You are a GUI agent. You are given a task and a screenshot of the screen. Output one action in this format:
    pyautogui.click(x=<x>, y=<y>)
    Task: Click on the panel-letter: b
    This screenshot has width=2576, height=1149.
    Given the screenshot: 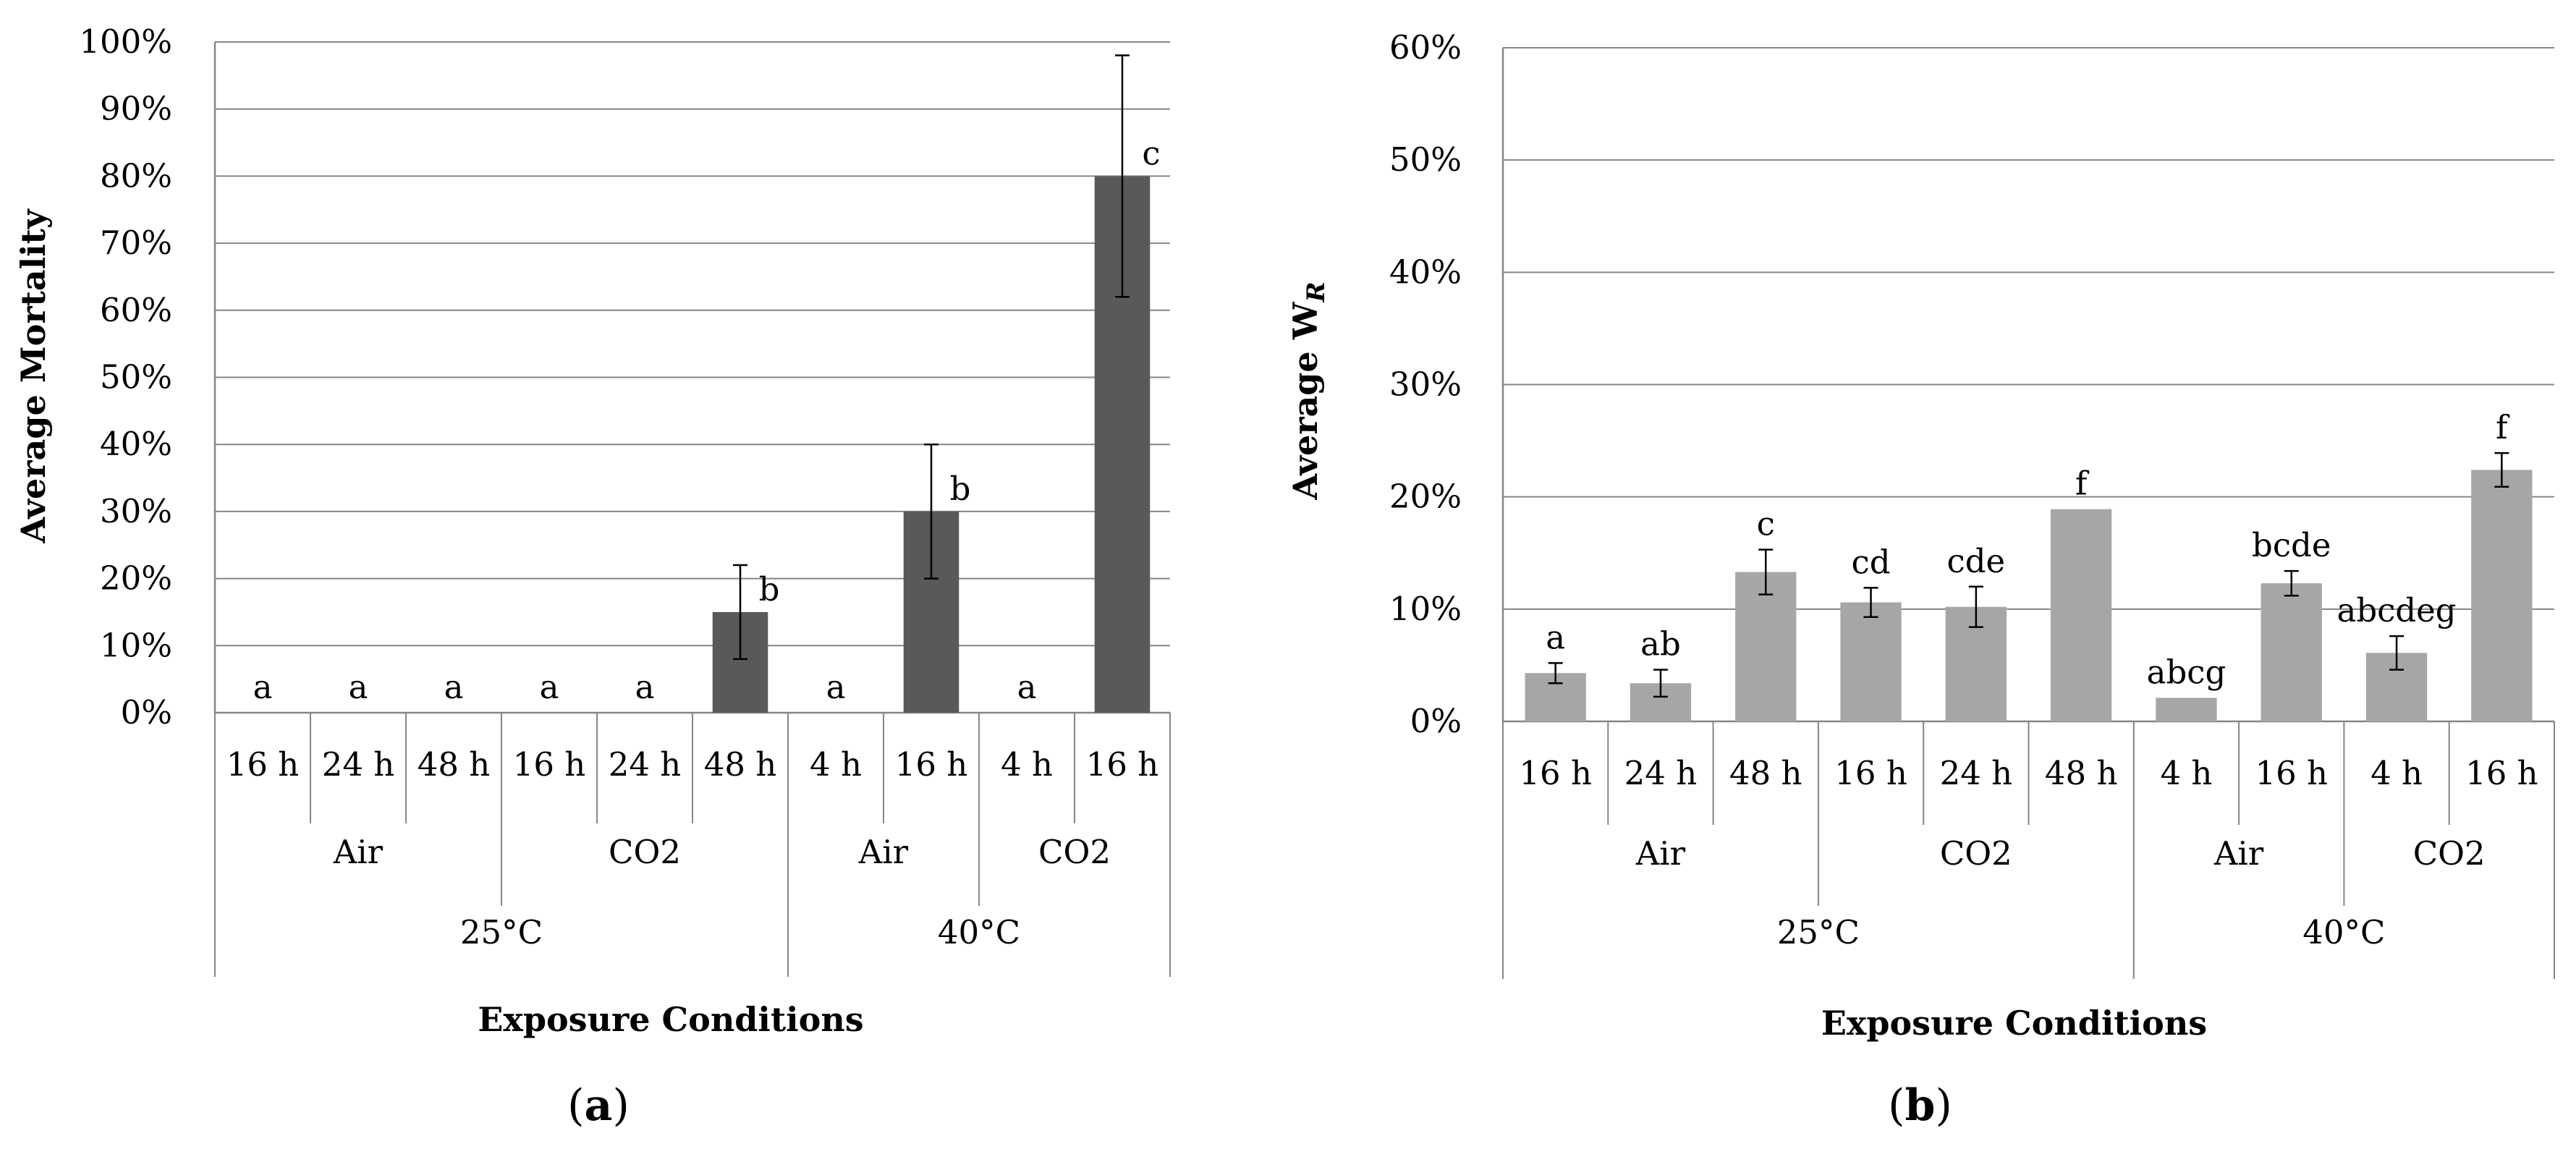 What is the action you would take?
    pyautogui.click(x=1920, y=1105)
    